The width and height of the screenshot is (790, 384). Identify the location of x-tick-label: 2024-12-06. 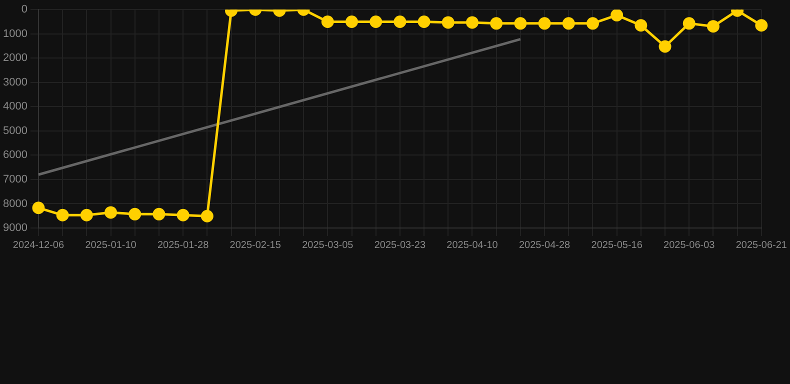
(38, 245).